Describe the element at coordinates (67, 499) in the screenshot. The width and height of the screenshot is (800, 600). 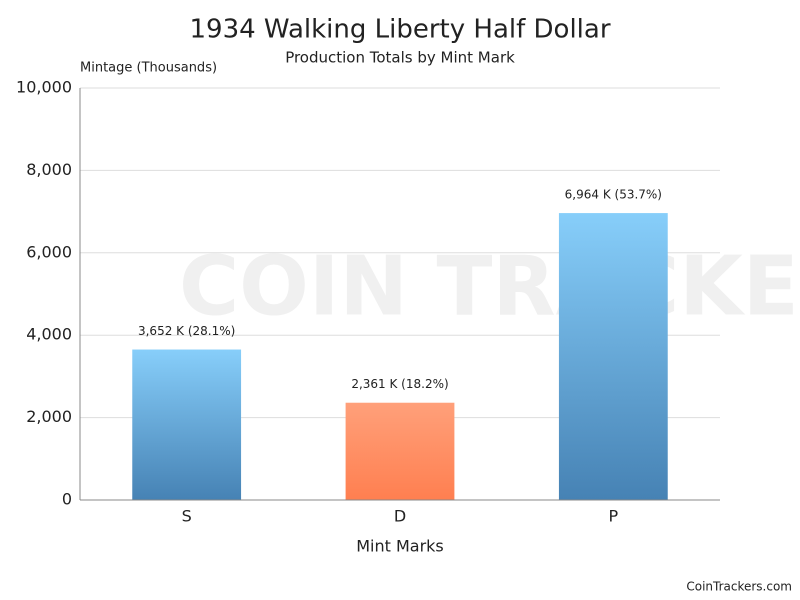
I see `y-tick-label: 0` at that location.